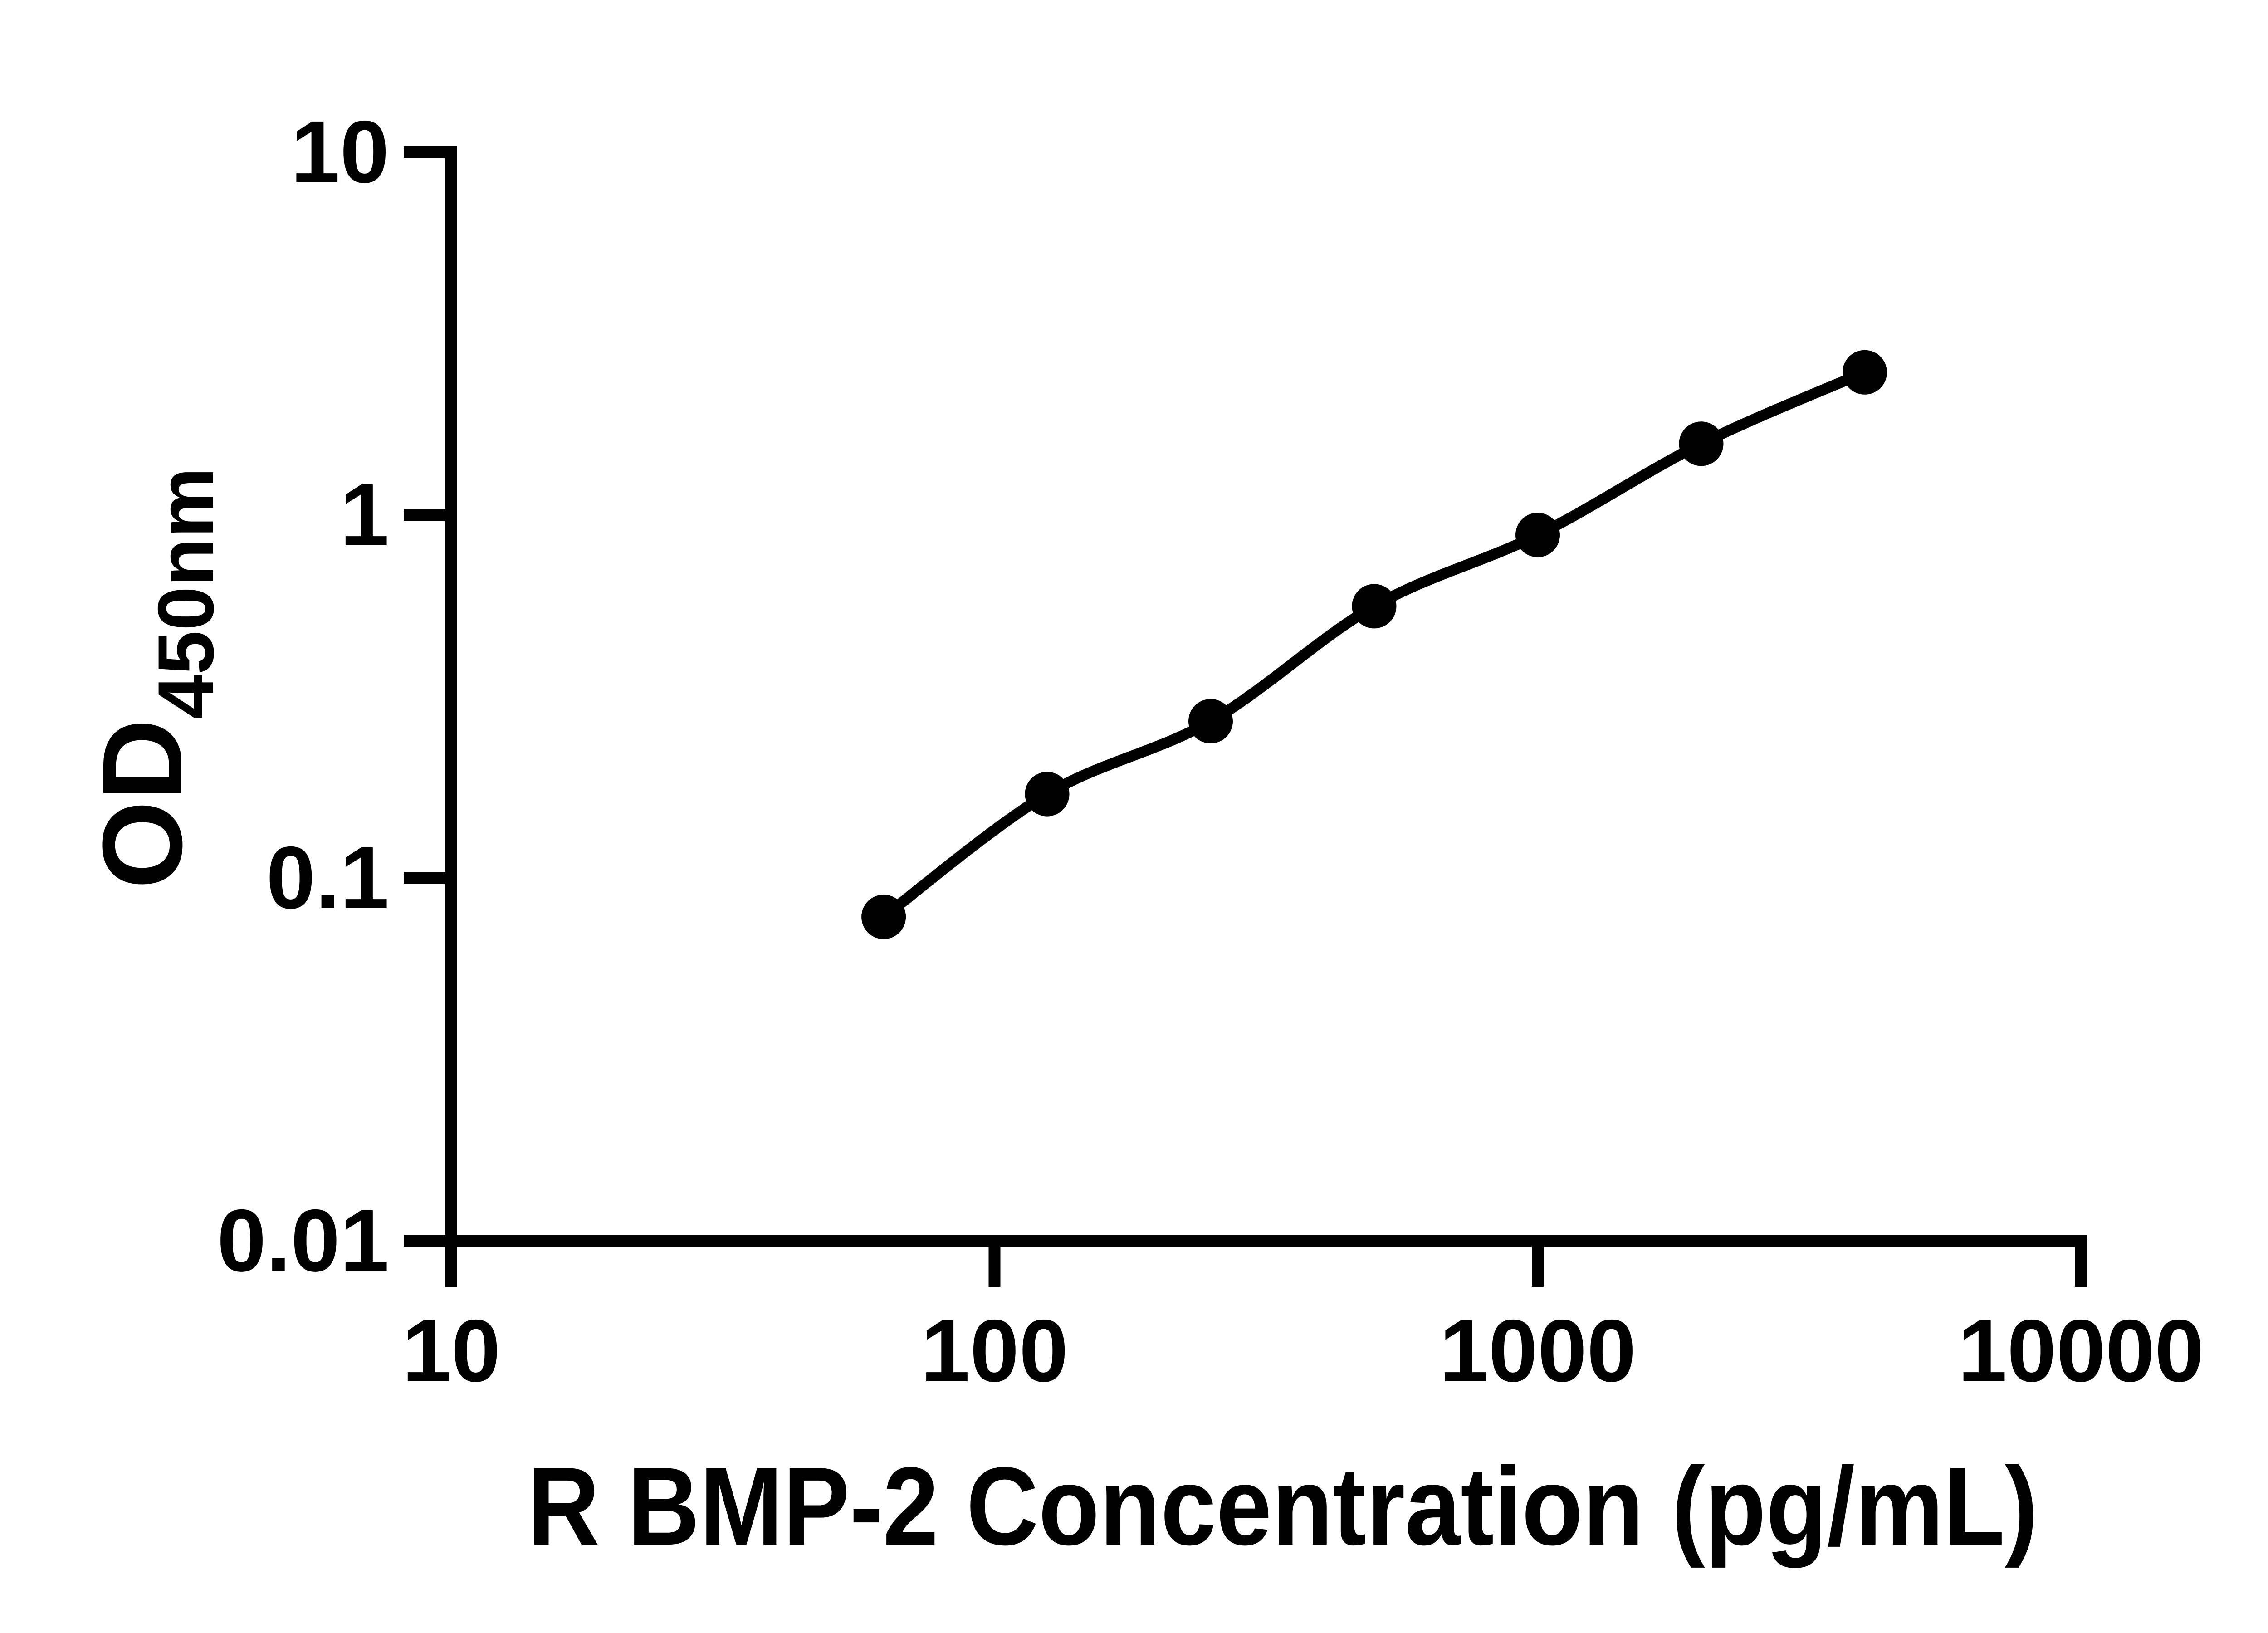  What do you see at coordinates (186, 593) in the screenshot?
I see `y-axis-title-subscript: 450nm` at bounding box center [186, 593].